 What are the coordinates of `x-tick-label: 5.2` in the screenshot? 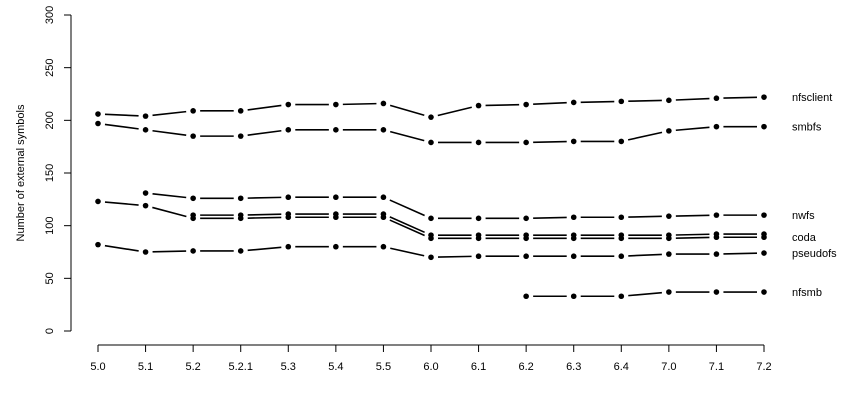 It's located at (192, 367).